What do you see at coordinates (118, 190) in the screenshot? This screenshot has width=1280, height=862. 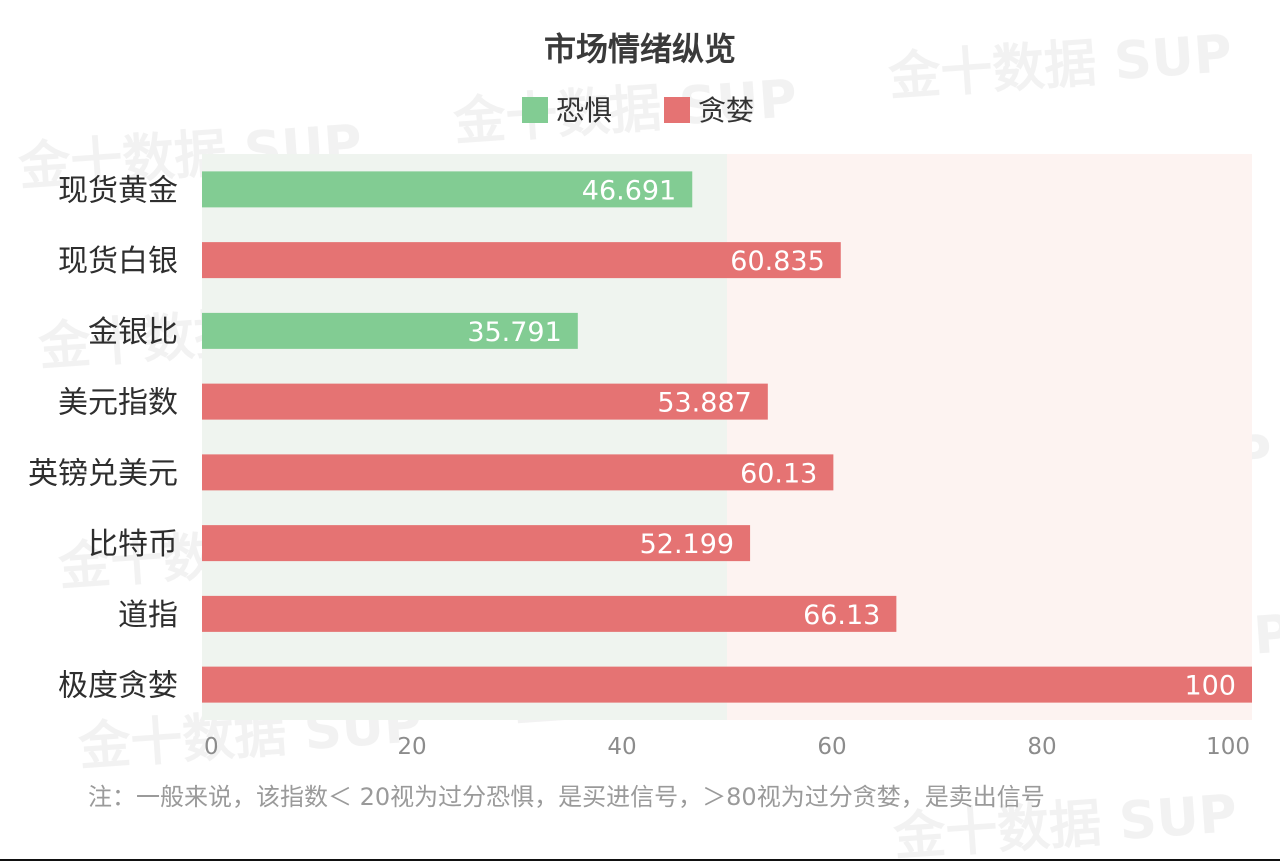 I see `category-label: 现货黄金` at bounding box center [118, 190].